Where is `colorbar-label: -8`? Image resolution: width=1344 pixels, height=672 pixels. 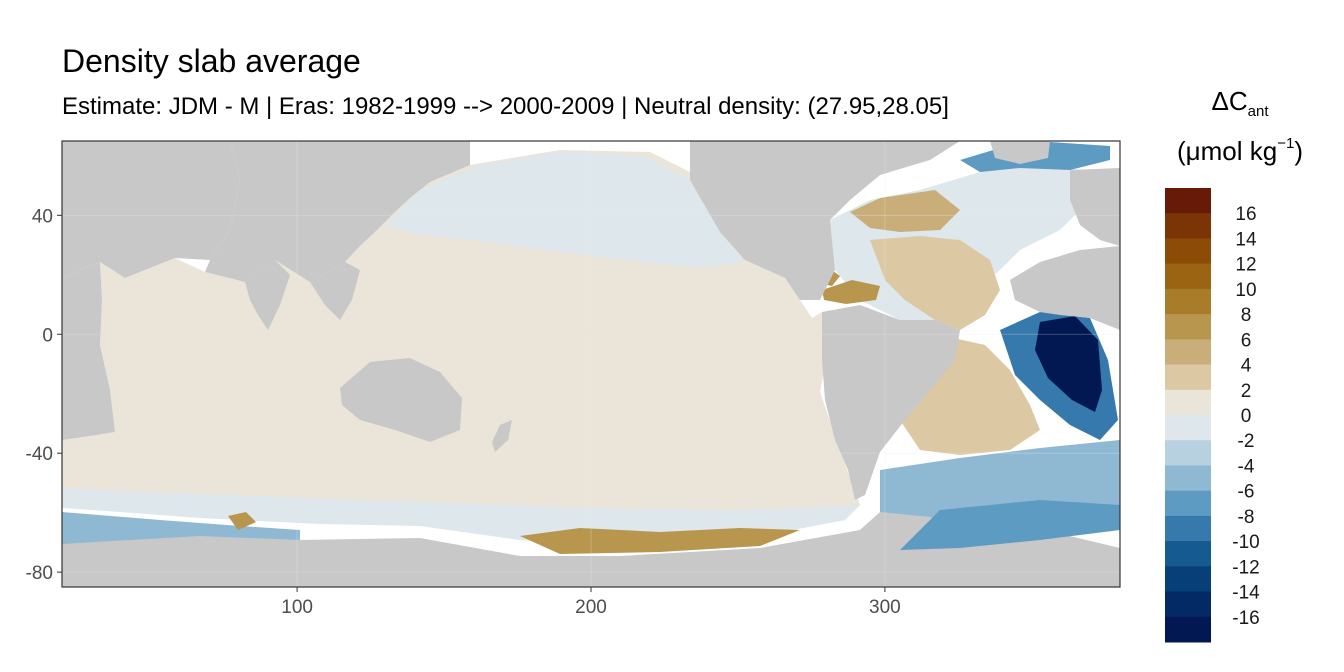
colorbar-label: -8 is located at coordinates (1246, 517).